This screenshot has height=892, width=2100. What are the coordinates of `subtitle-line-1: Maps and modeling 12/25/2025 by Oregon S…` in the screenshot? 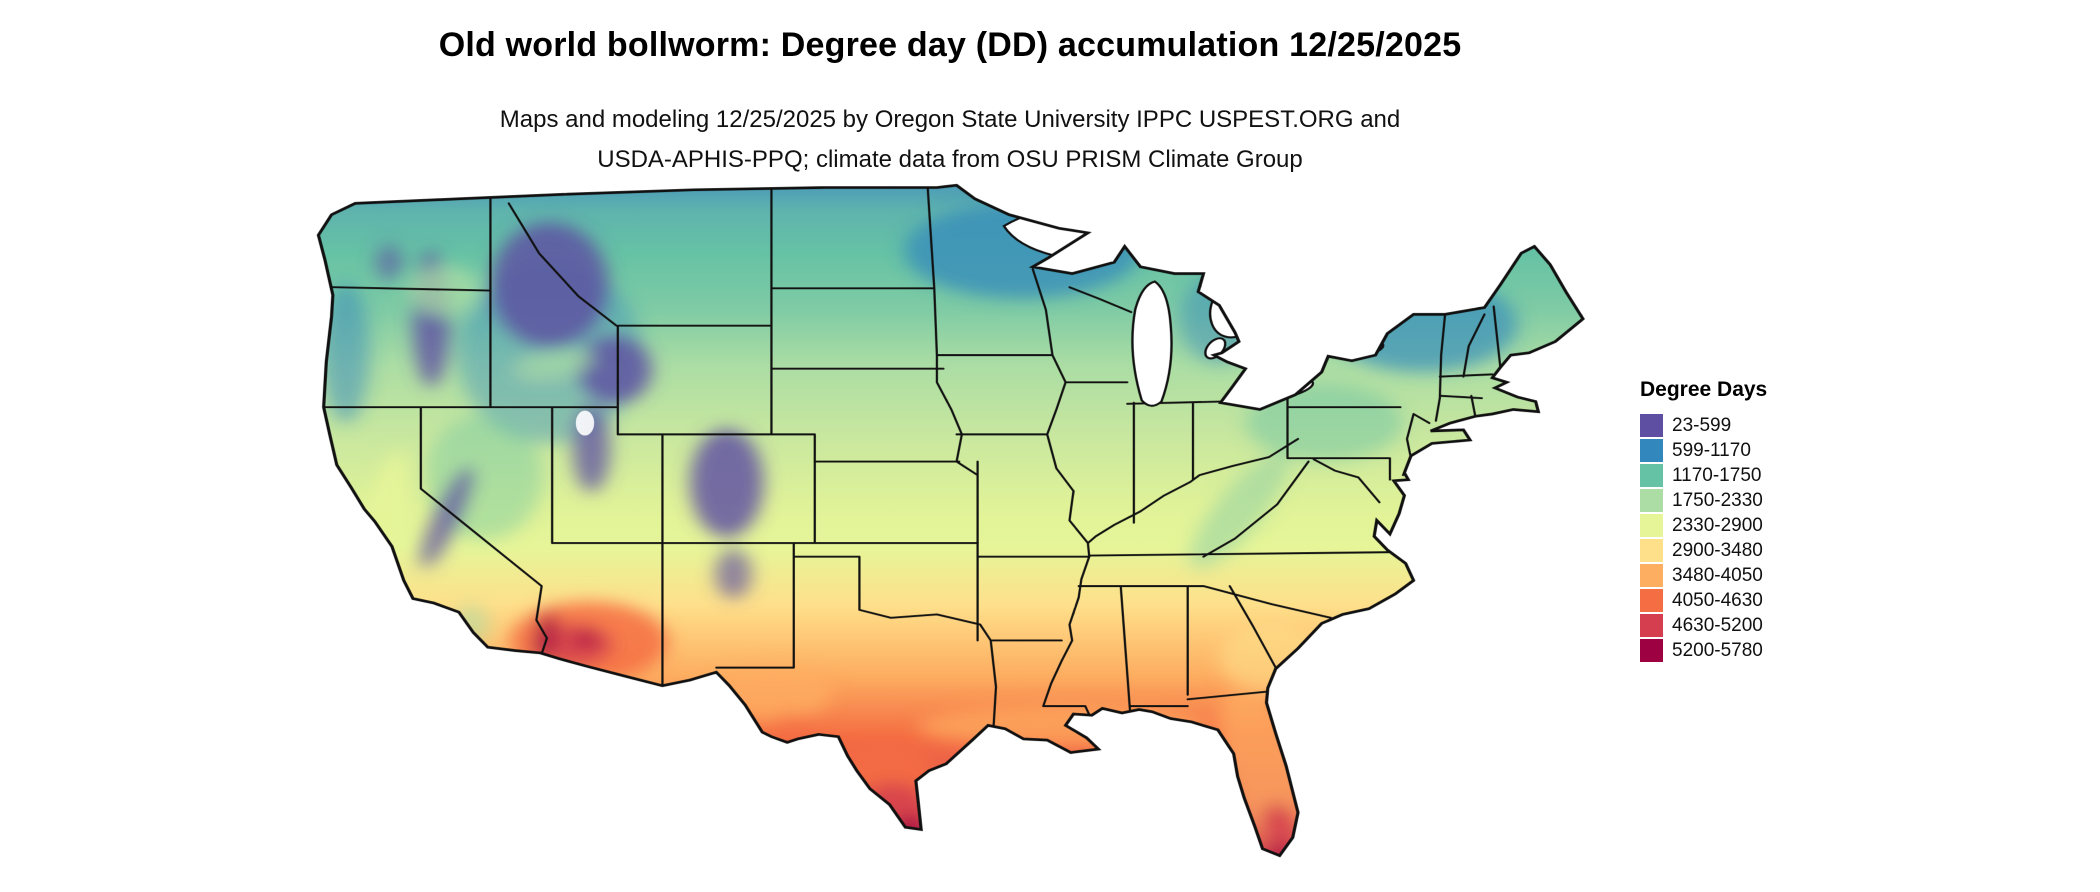 It's located at (950, 119).